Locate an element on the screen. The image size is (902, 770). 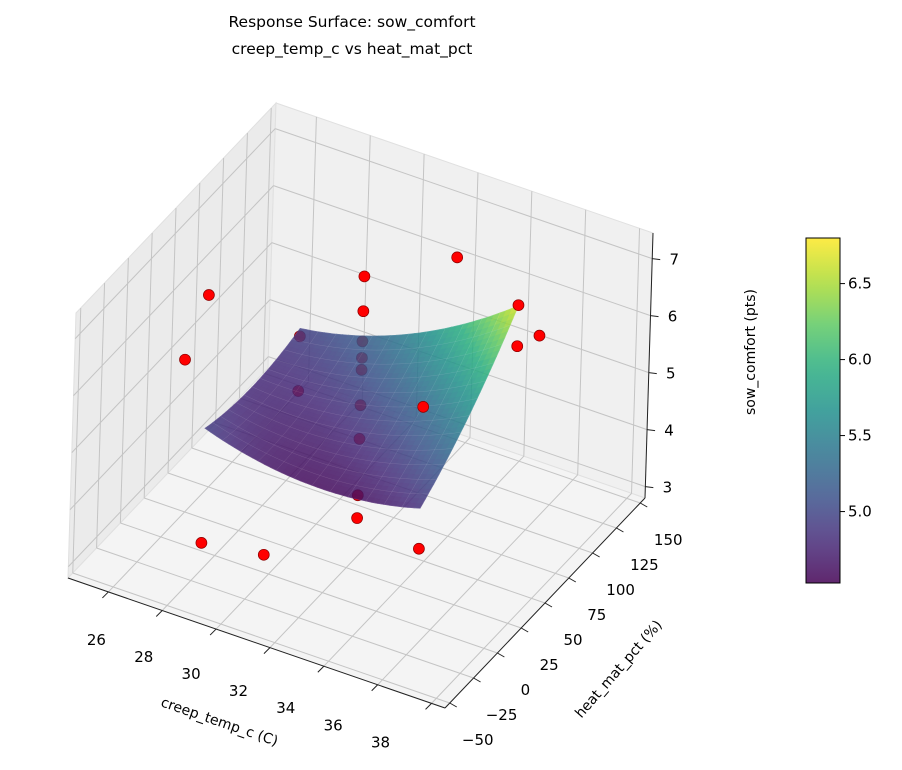
y-tick-label: 100 is located at coordinates (620, 590).